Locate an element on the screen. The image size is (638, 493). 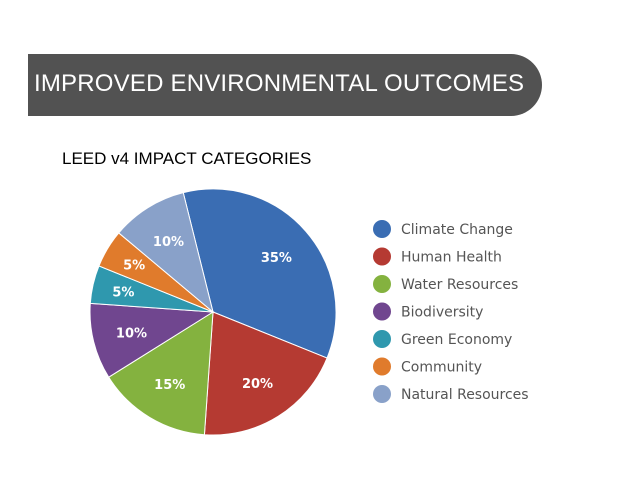
slice-label-community: 5% is located at coordinates (134, 266).